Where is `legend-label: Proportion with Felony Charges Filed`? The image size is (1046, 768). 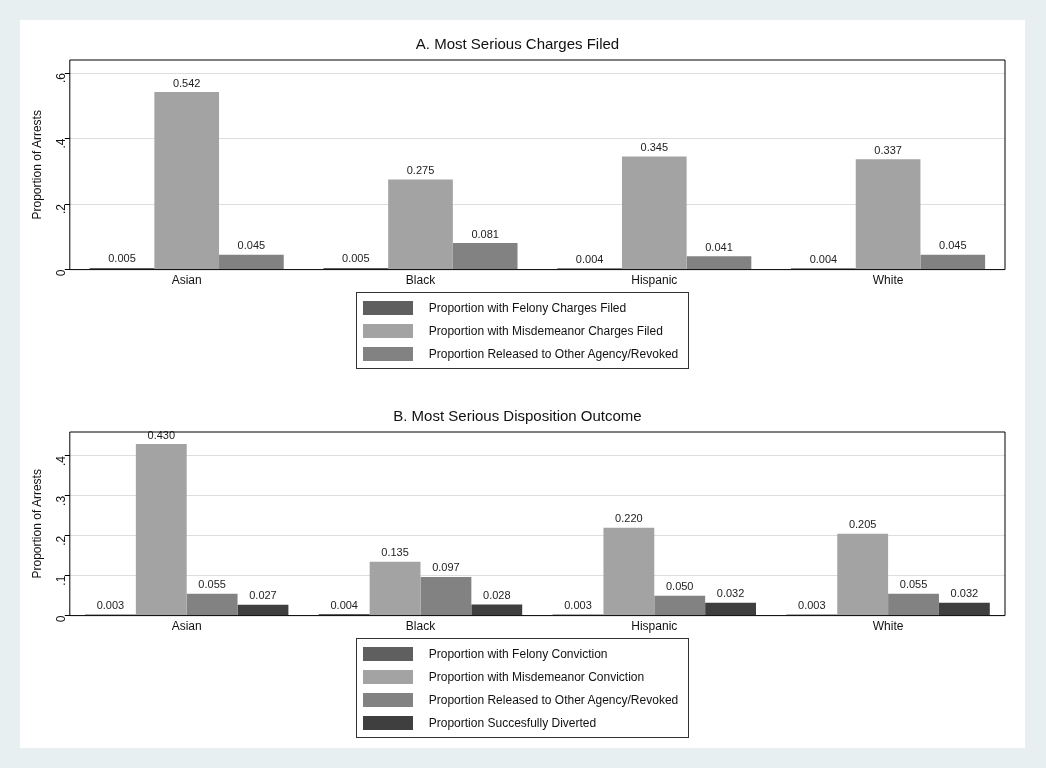 legend-label: Proportion with Felony Charges Filed is located at coordinates (527, 307).